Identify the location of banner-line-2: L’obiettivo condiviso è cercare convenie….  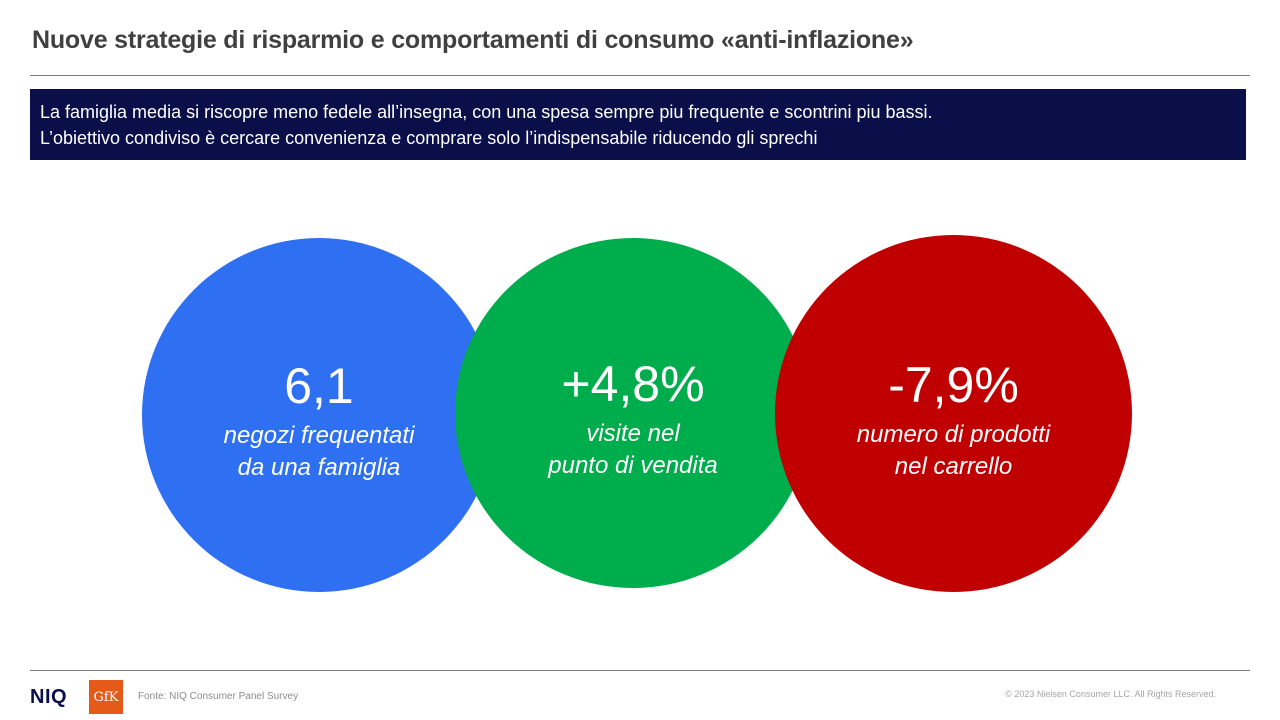
(429, 138).